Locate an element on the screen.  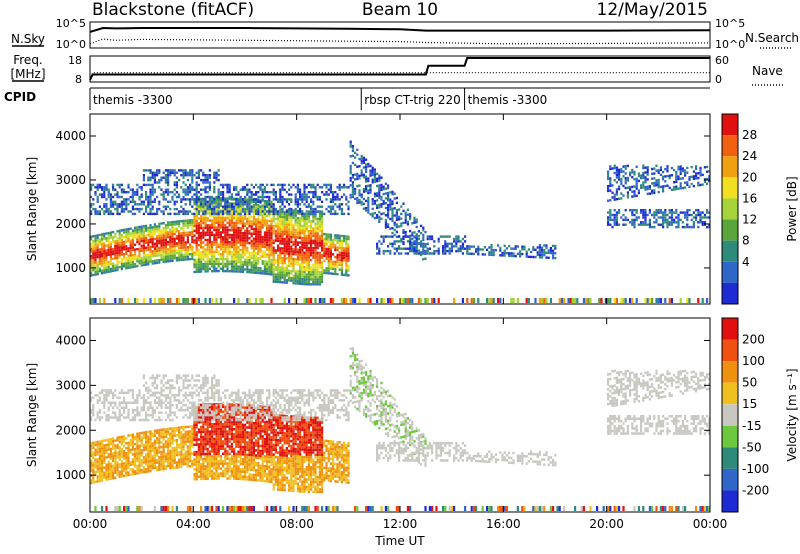
power-colorbar-tick-1: 24 is located at coordinates (749, 156).